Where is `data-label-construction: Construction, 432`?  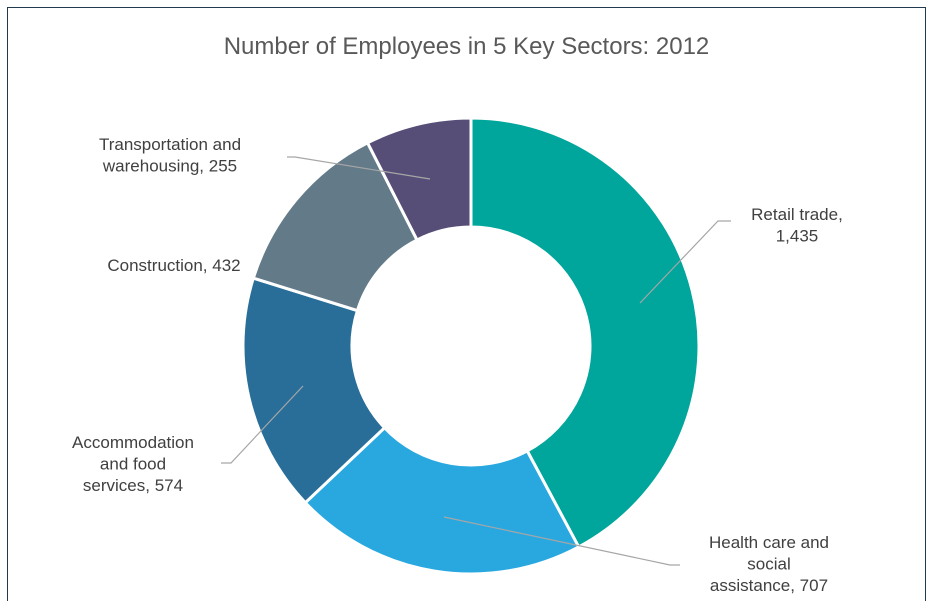 data-label-construction: Construction, 432 is located at coordinates (173, 265).